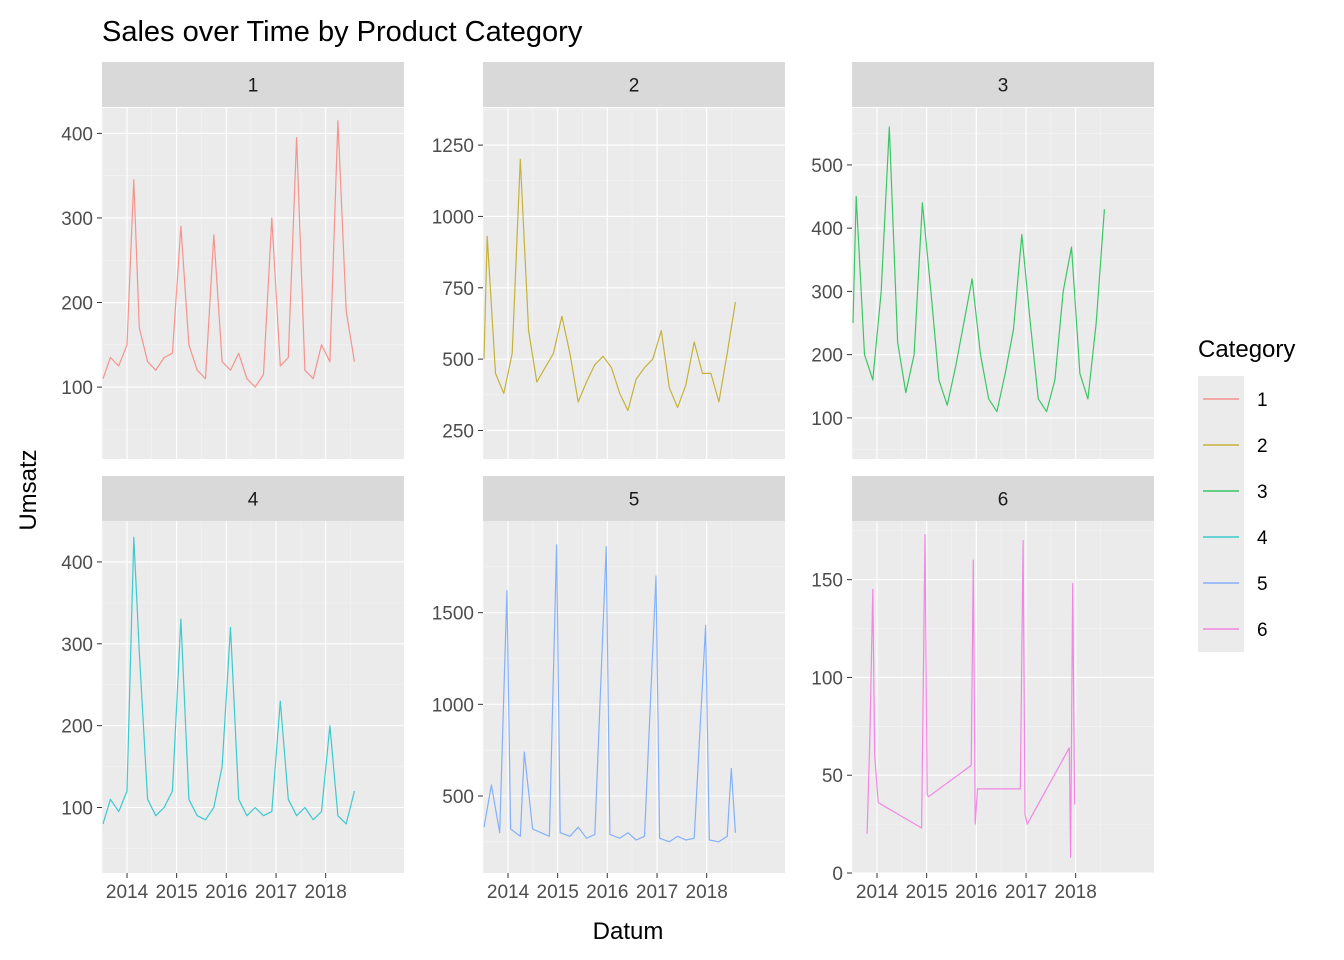  I want to click on facet-panel-1: 1 100 200 300 400, so click(232, 260).